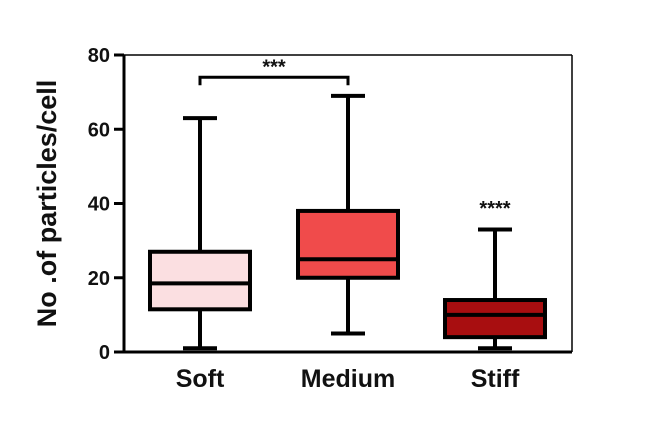 The height and width of the screenshot is (421, 654). Describe the element at coordinates (494, 209) in the screenshot. I see `significance-label-stiff: ****` at that location.